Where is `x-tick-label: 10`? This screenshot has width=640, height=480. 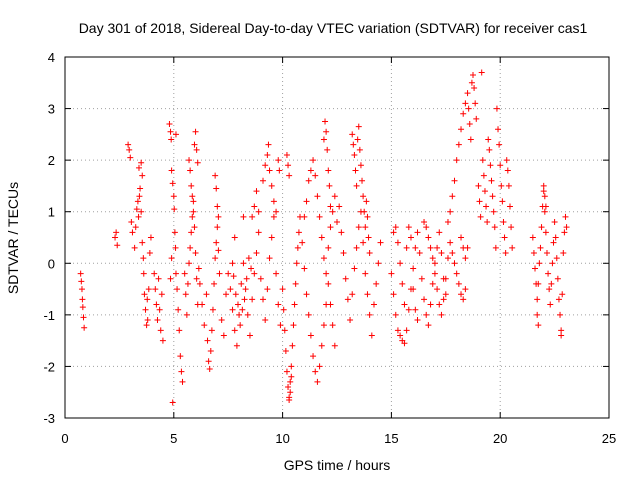 x-tick-label: 10 is located at coordinates (282, 438).